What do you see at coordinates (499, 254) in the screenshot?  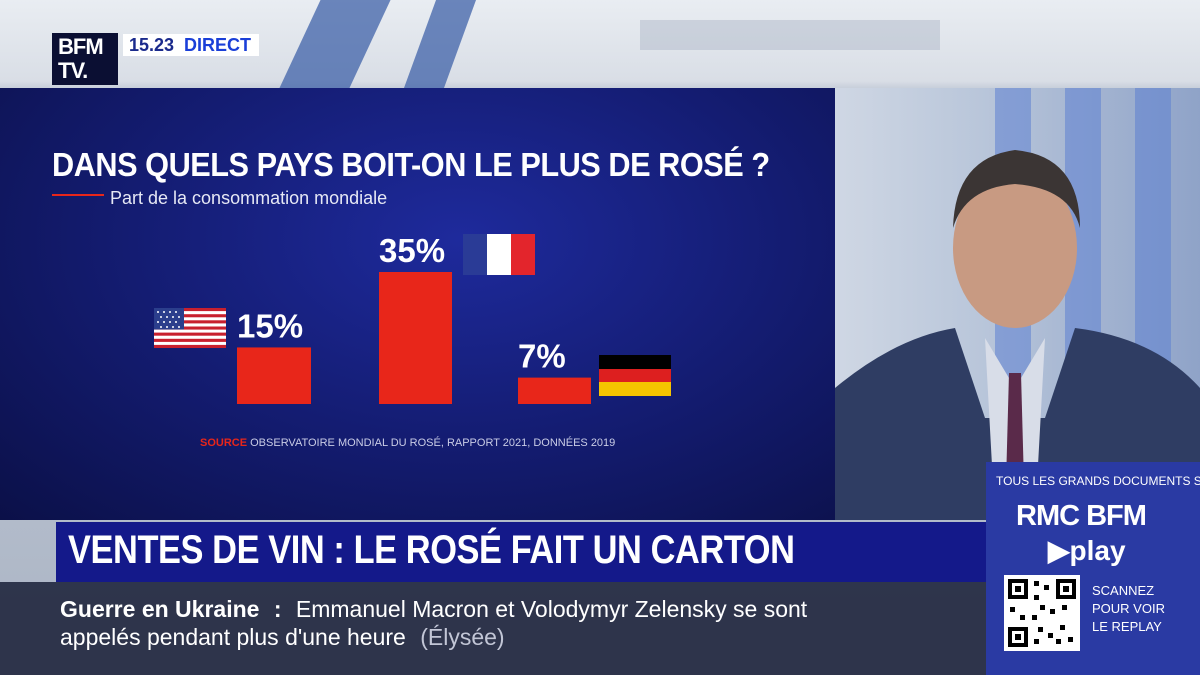 I see `france-flag-icon` at bounding box center [499, 254].